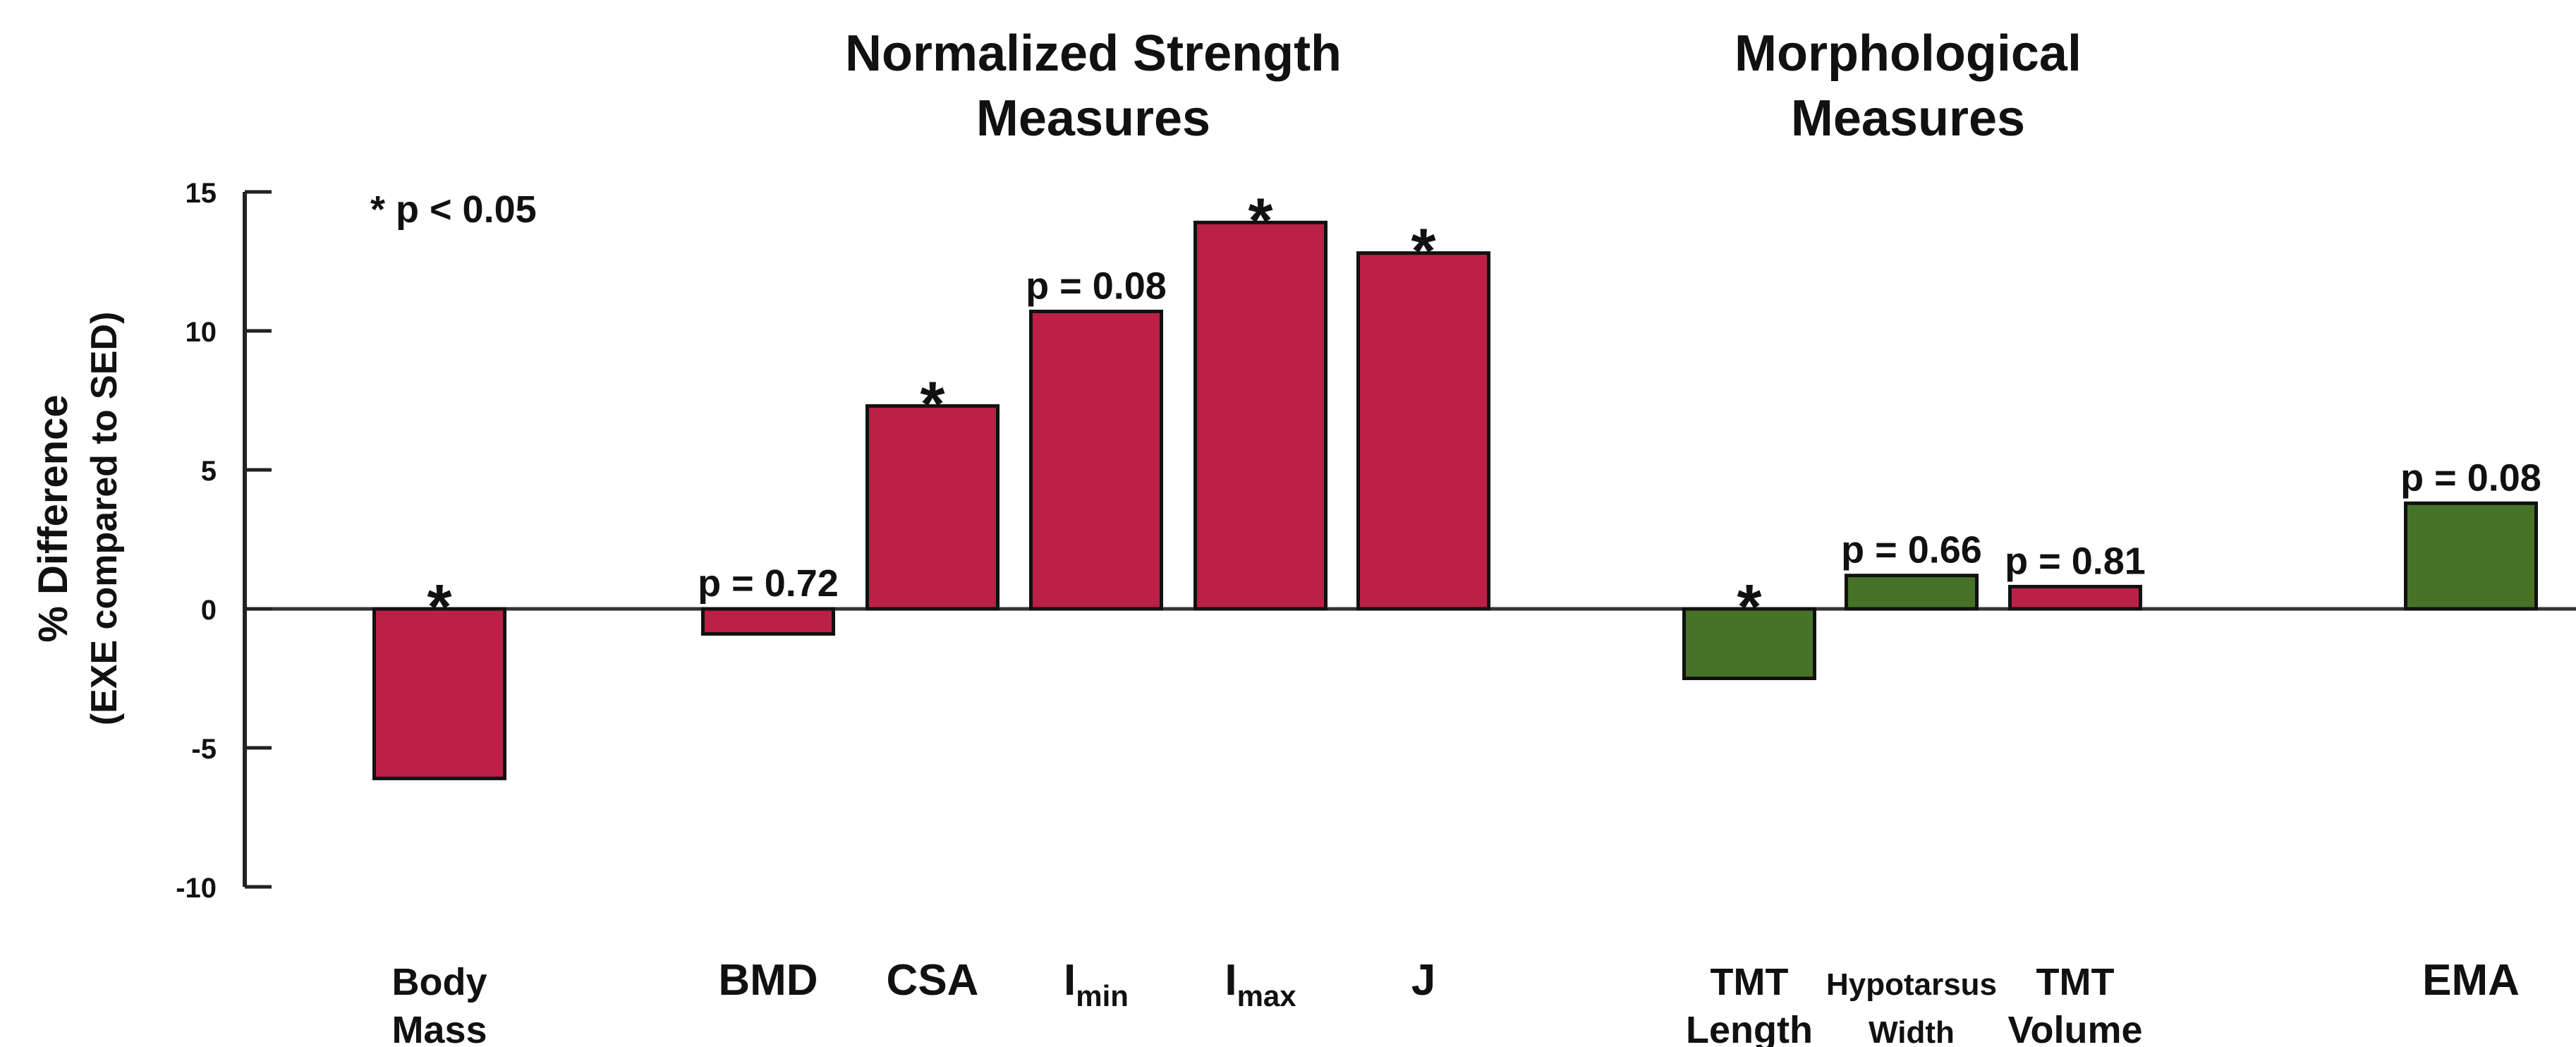  What do you see at coordinates (439, 693) in the screenshot?
I see `bar-bodymass` at bounding box center [439, 693].